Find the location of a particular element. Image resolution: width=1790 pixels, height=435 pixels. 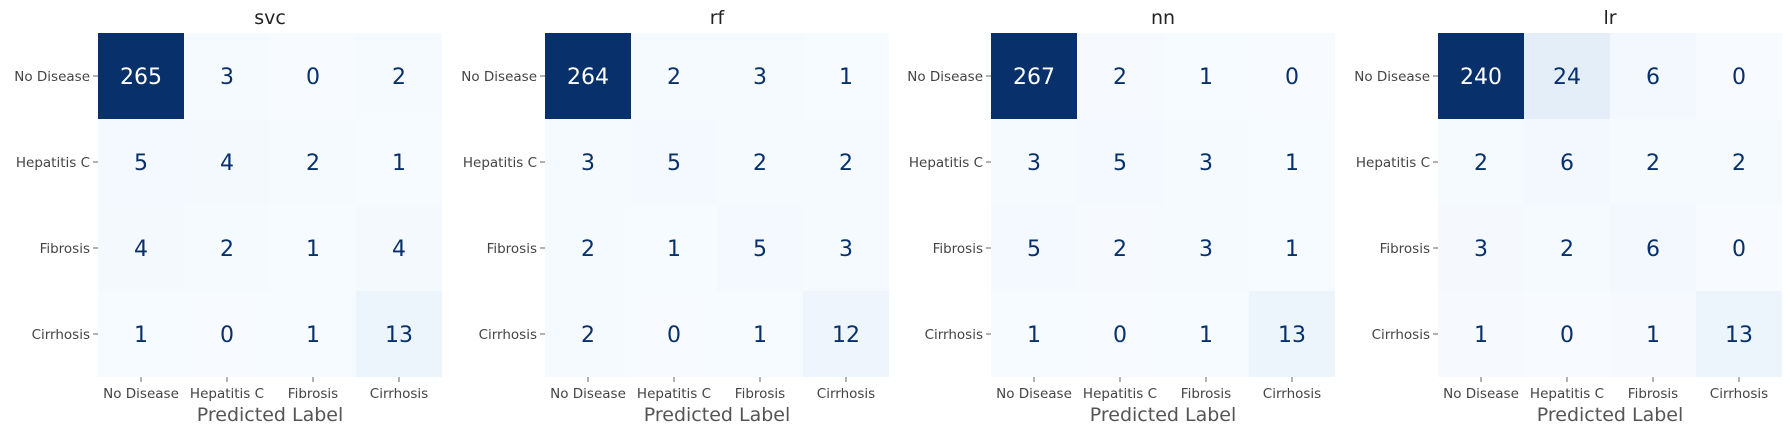

cell-value-label: 6 is located at coordinates (1653, 77).